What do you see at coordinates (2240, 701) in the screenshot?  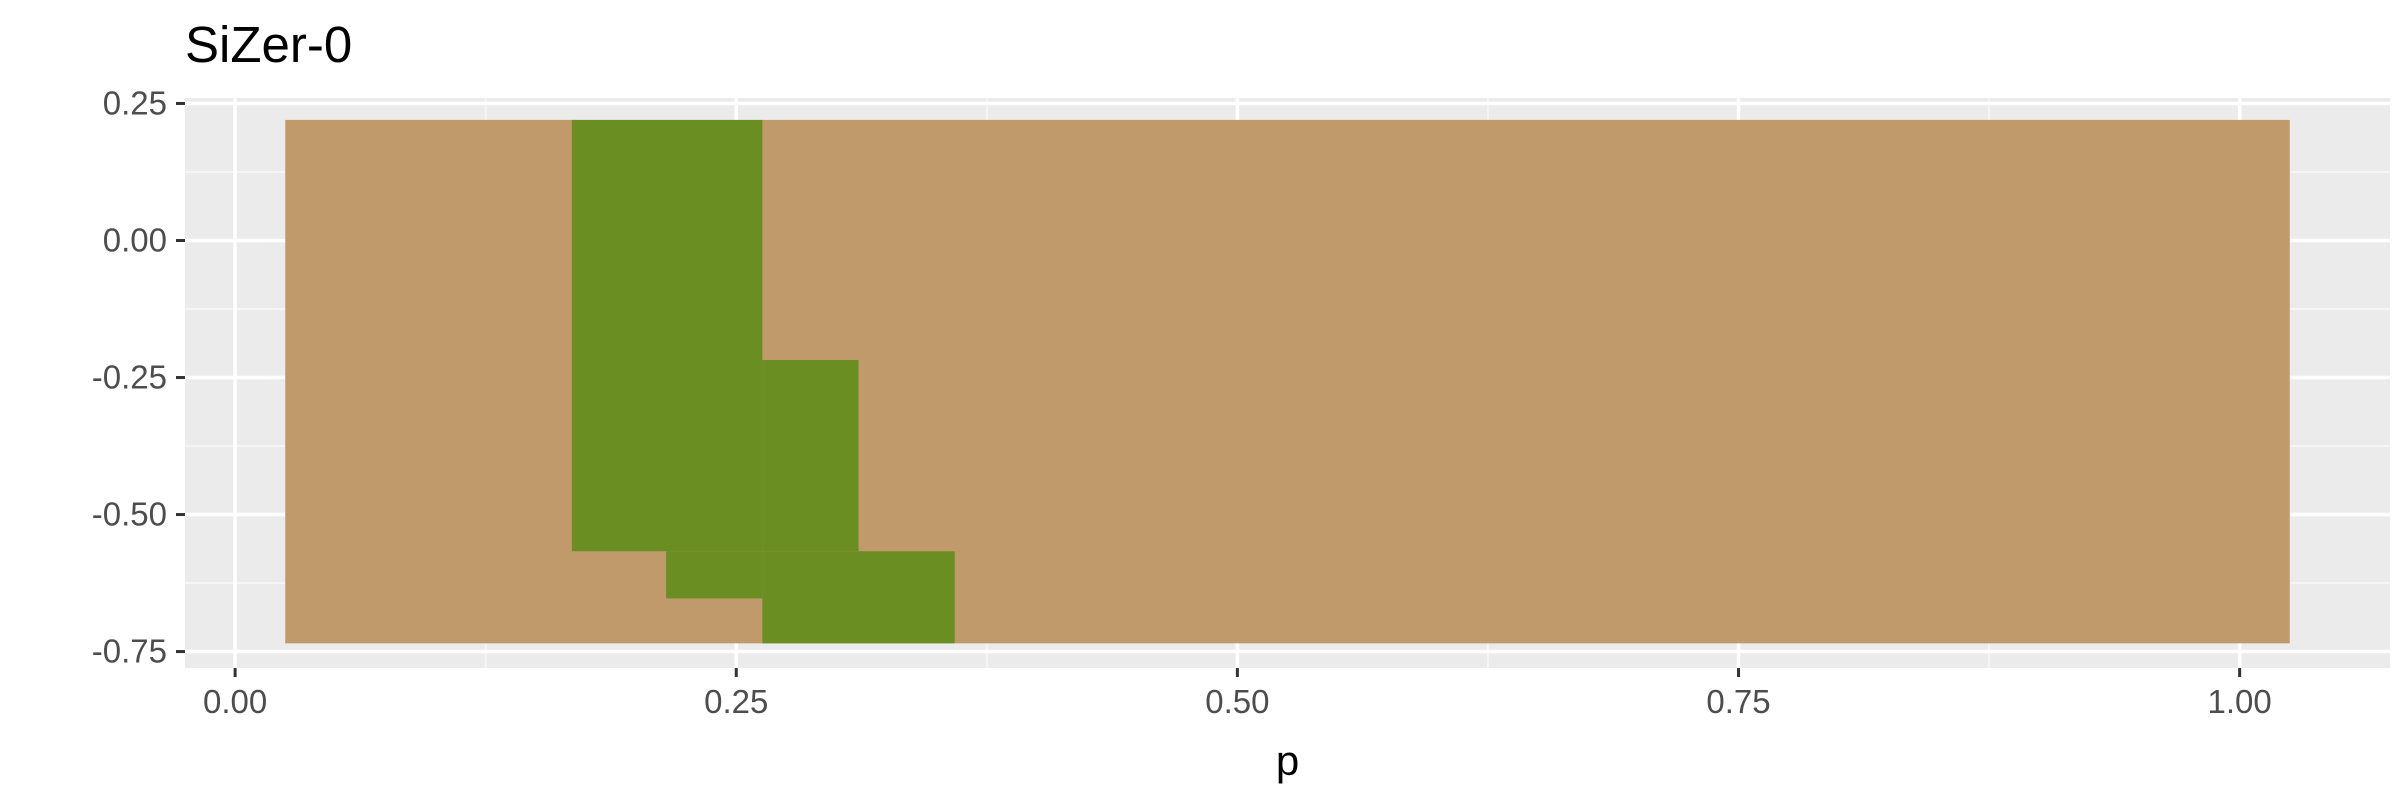 I see `x-tick-label: 1.00` at bounding box center [2240, 701].